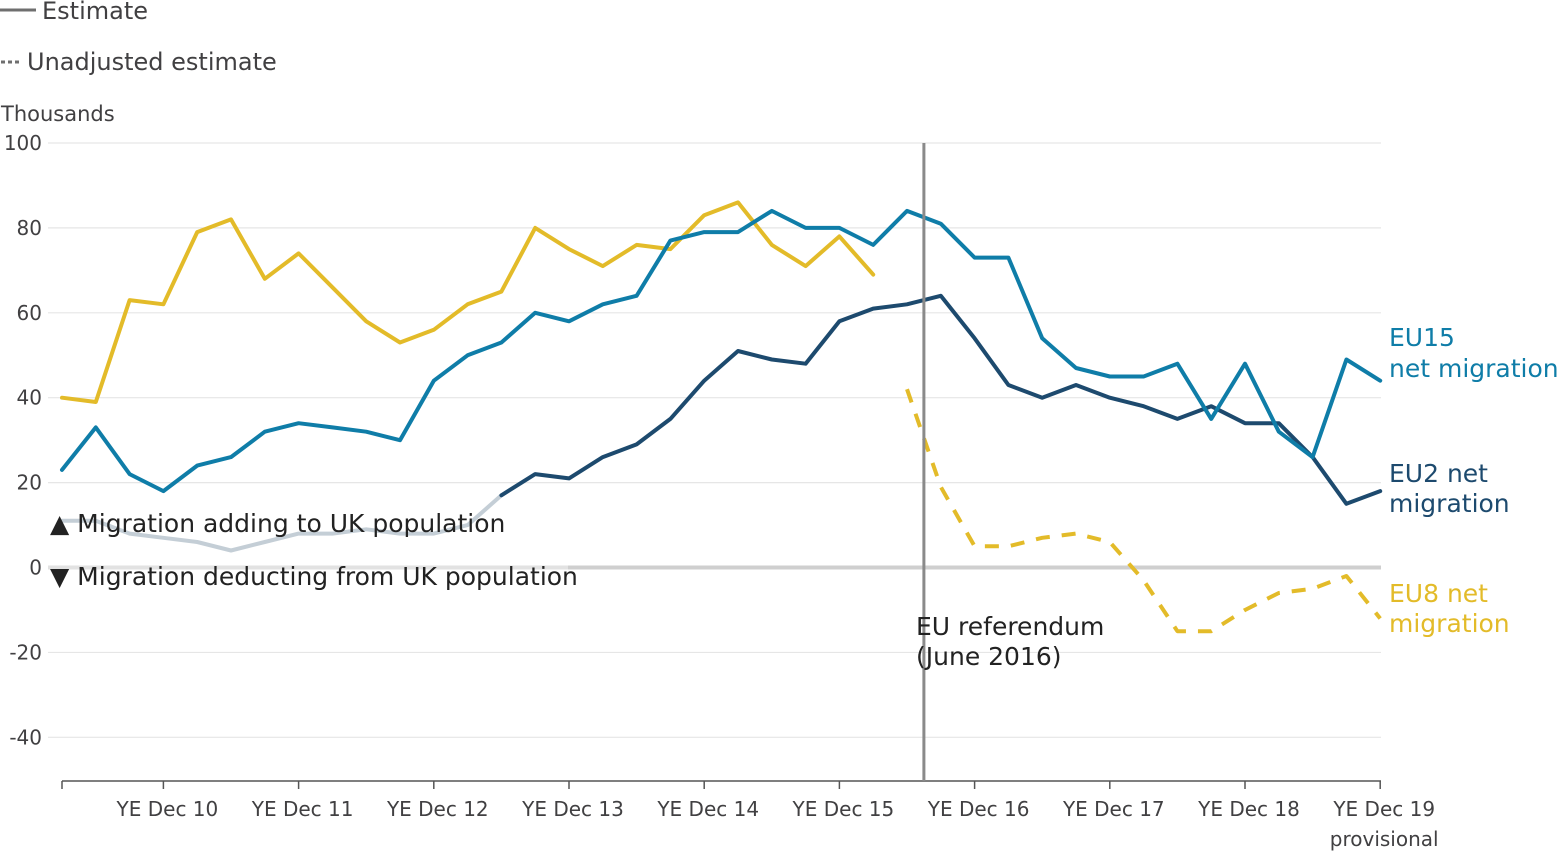  Describe the element at coordinates (152, 62) in the screenshot. I see `legend-unadjusted-label: Unadjusted estimate` at that location.